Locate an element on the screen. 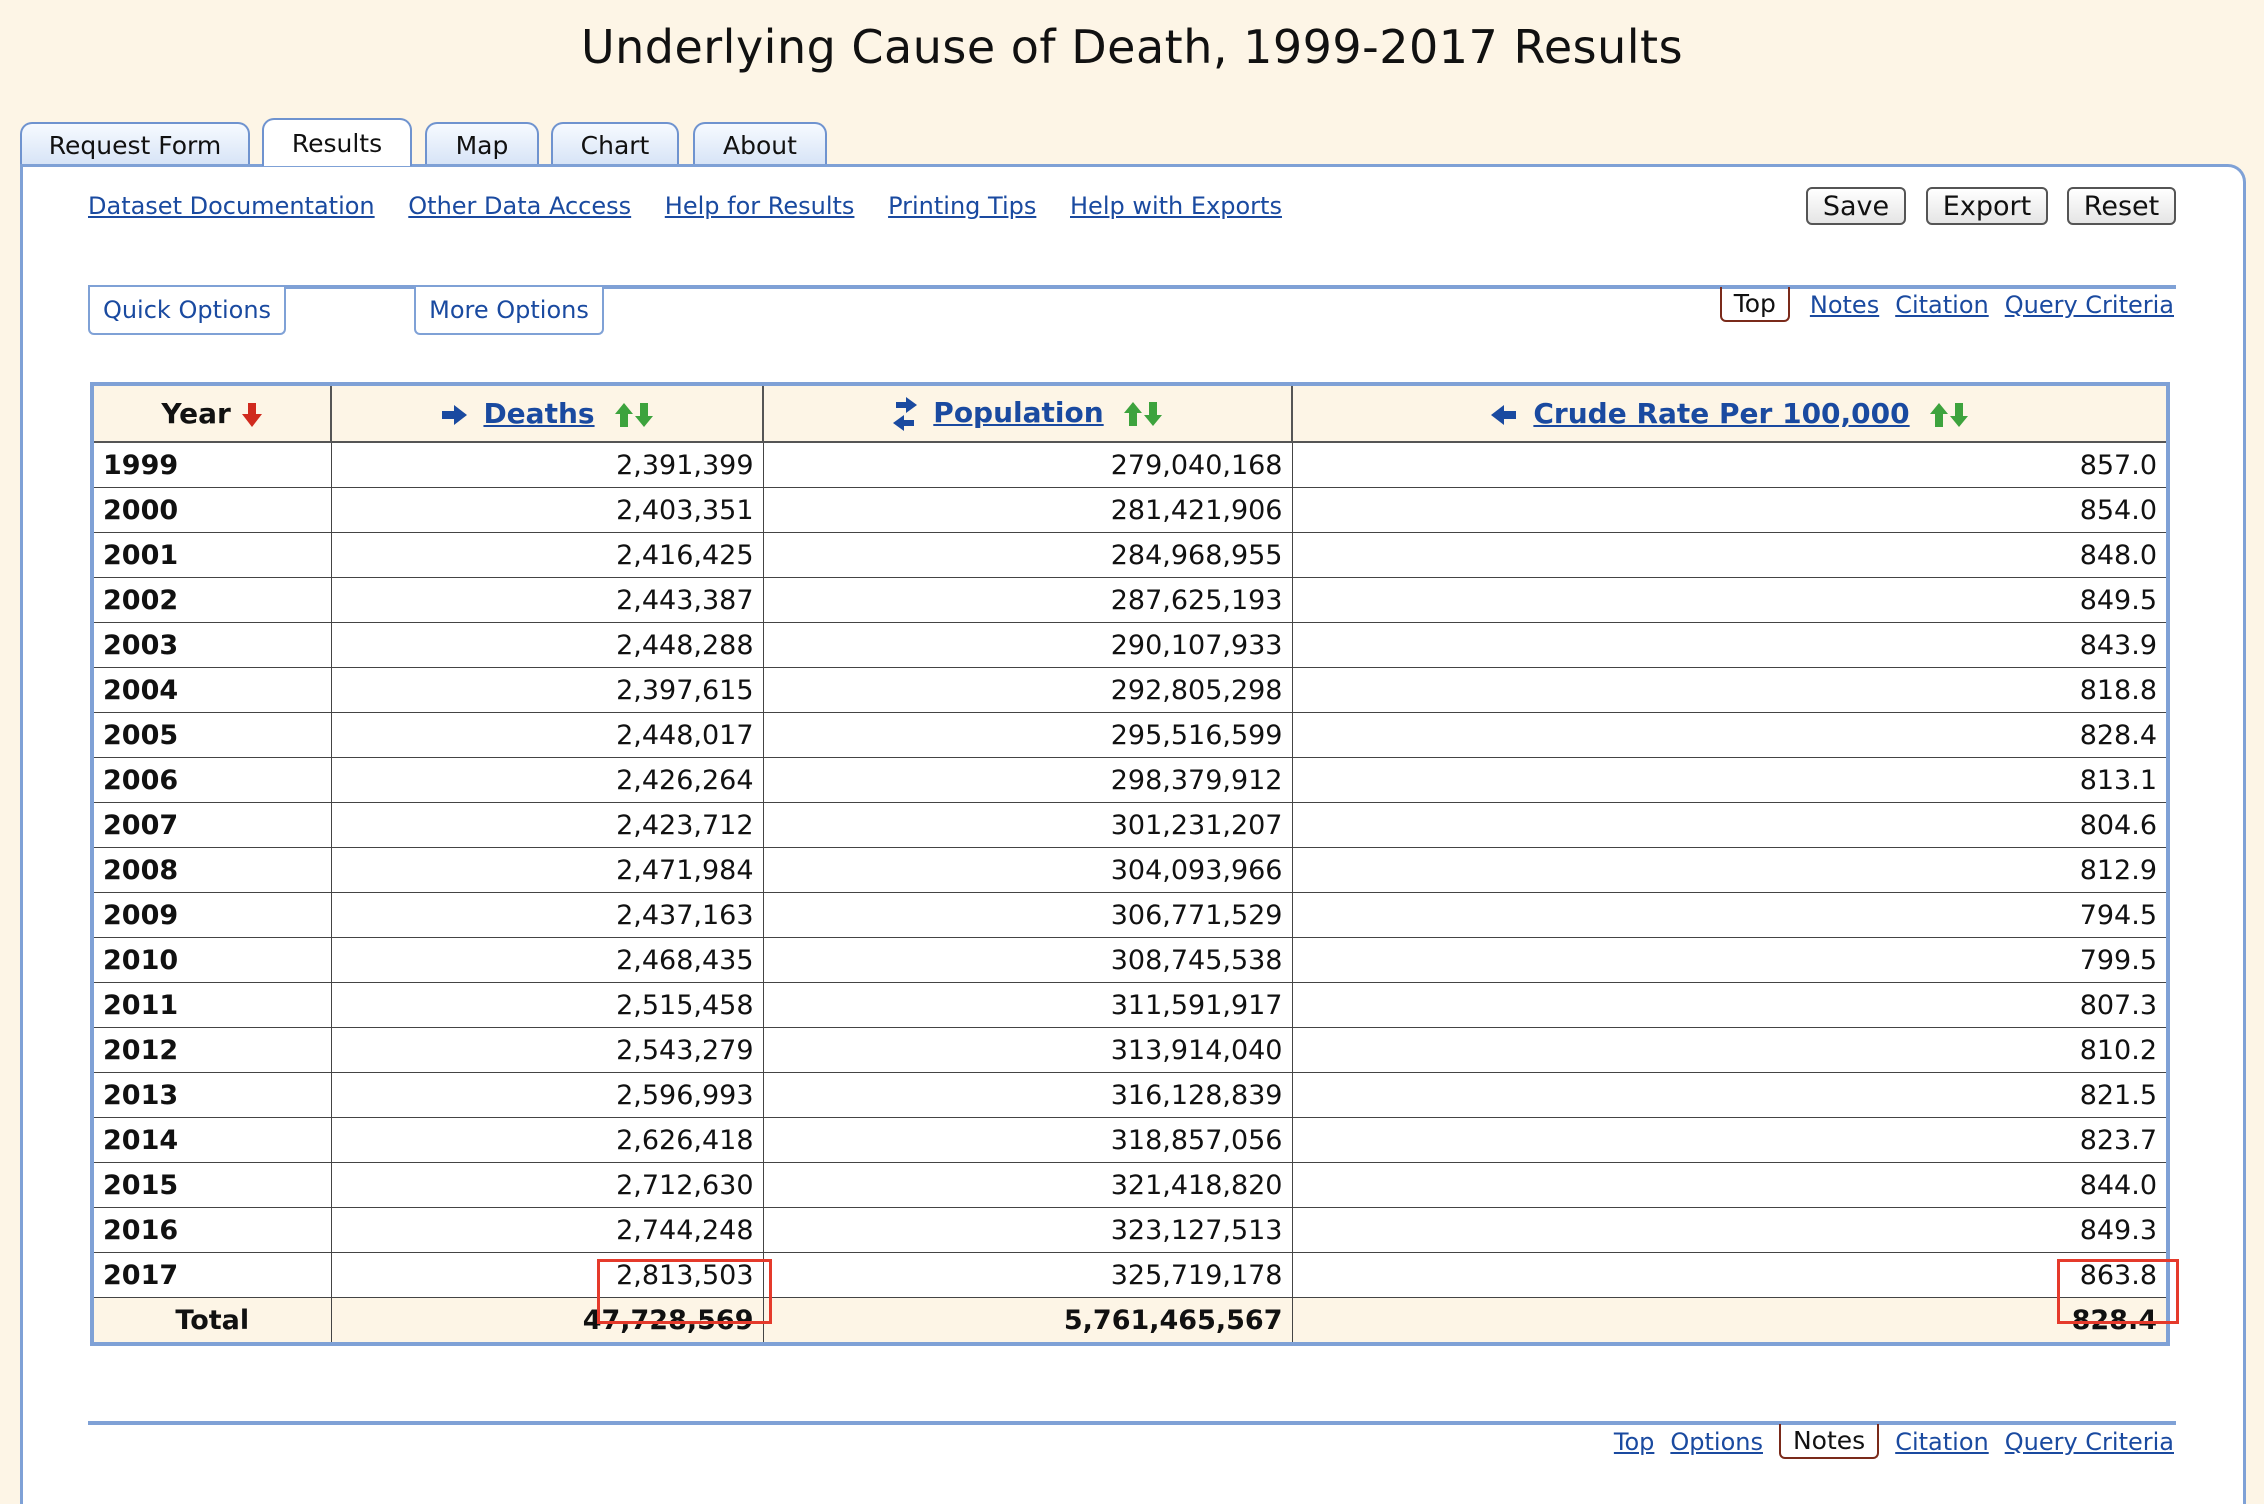  cell-population: 295,516,599 is located at coordinates (1027, 735).